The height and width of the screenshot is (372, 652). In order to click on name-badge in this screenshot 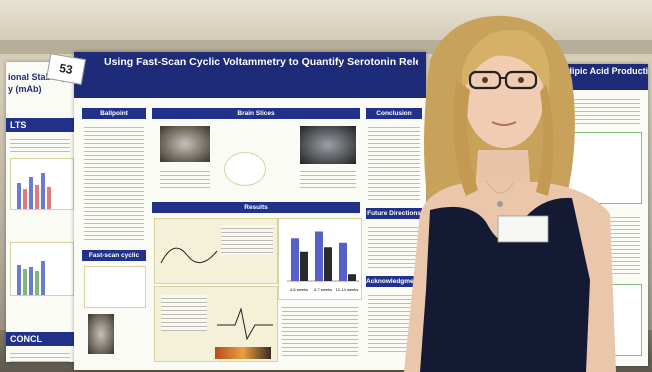, I will do `click(523, 229)`.